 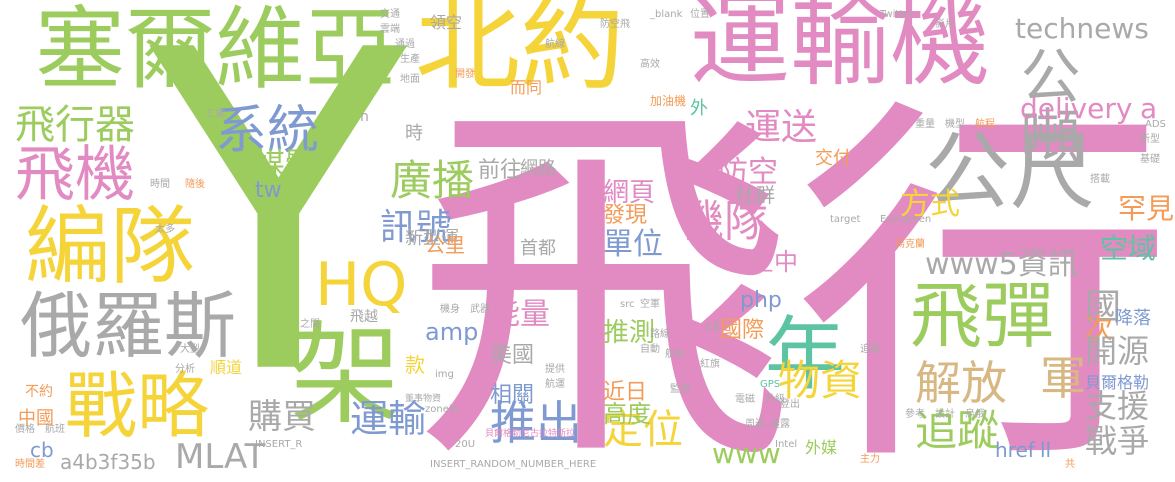 I want to click on word-w39: 開源, so click(x=1117, y=351).